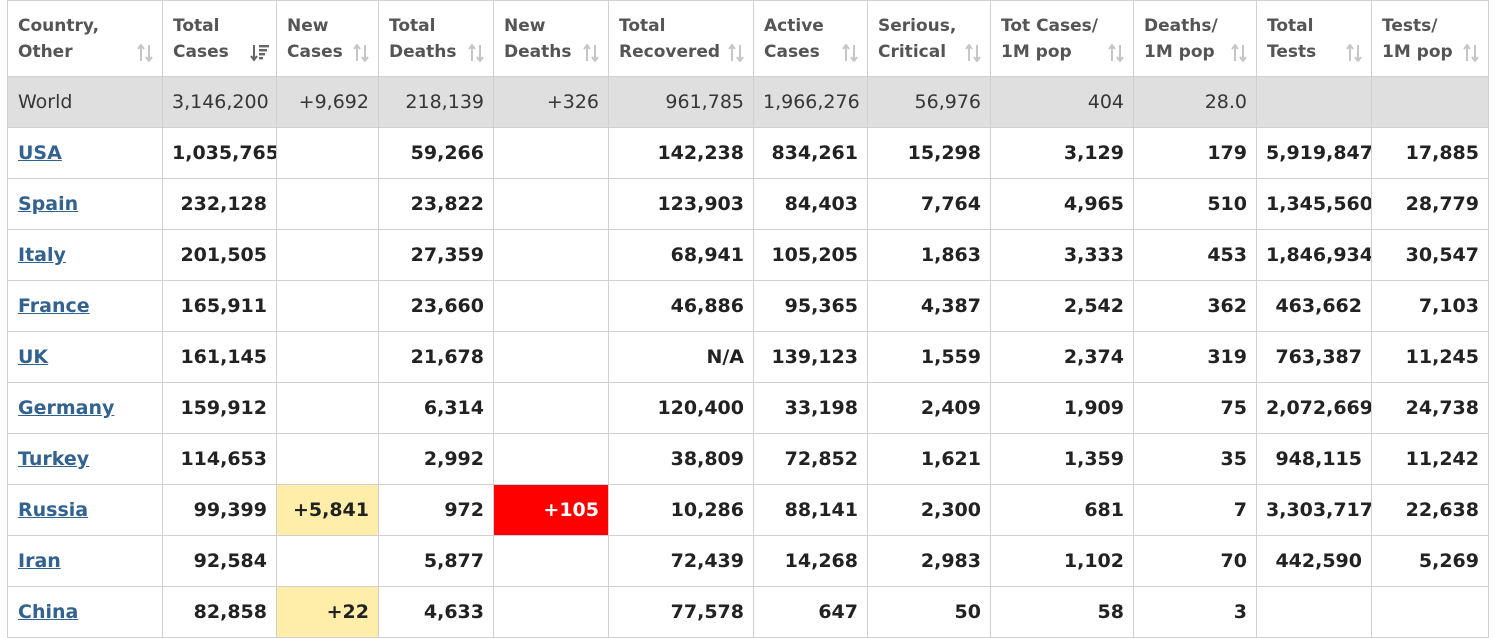 The image size is (1496, 638). What do you see at coordinates (1430, 306) in the screenshot?
I see `cell-tests-per-1m: 7,103` at bounding box center [1430, 306].